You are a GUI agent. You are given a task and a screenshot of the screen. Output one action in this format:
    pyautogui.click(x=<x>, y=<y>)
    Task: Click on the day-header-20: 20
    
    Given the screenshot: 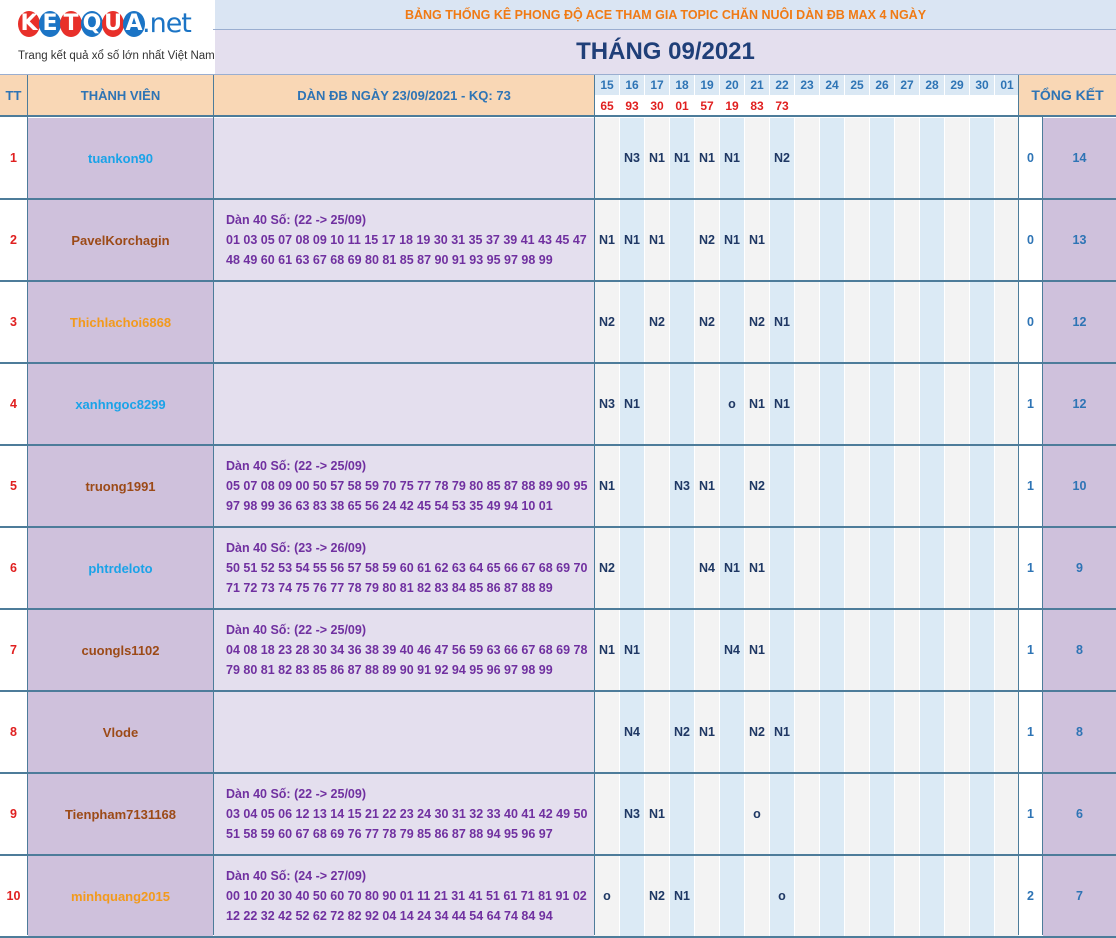 What is the action you would take?
    pyautogui.click(x=732, y=85)
    